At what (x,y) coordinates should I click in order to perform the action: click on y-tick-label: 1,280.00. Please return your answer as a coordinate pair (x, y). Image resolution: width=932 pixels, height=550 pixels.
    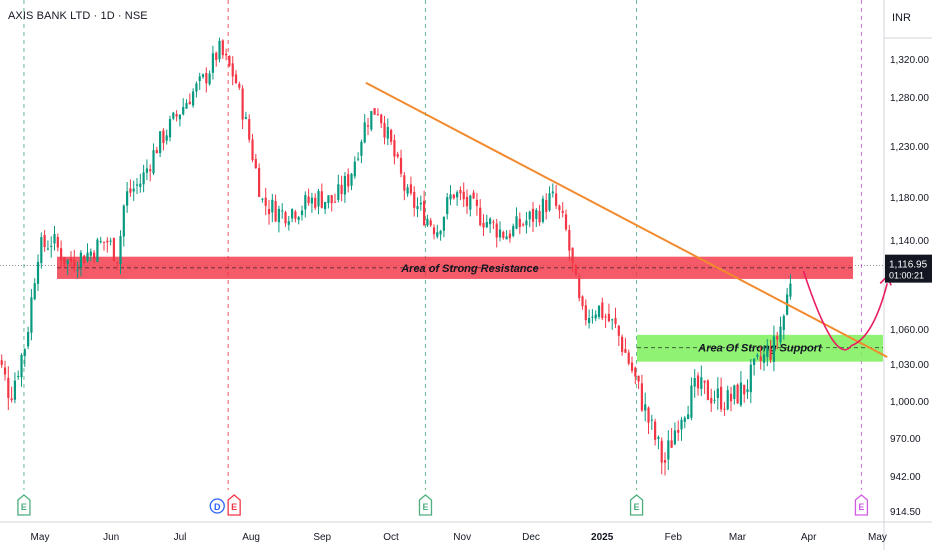
    Looking at the image, I should click on (909, 98).